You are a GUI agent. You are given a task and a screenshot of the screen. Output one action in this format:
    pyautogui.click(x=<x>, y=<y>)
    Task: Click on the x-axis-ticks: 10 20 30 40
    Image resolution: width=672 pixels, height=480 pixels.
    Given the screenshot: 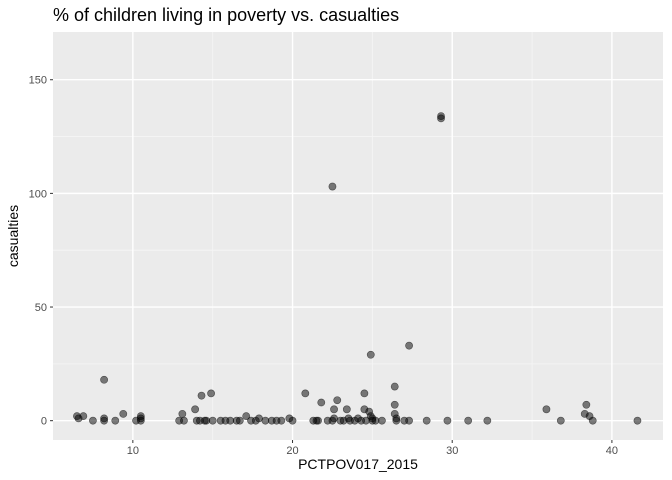 What is the action you would take?
    pyautogui.click(x=372, y=448)
    